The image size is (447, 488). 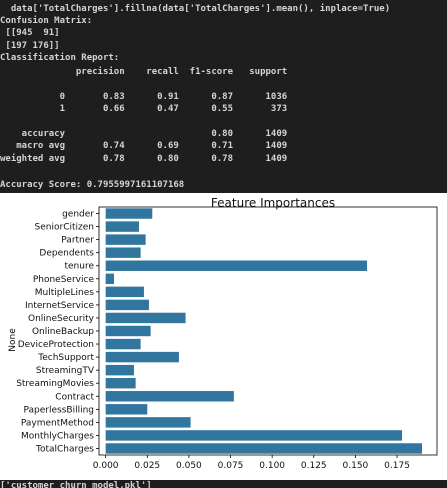 I want to click on y-tick-label: DeviceProtection, so click(x=56, y=345).